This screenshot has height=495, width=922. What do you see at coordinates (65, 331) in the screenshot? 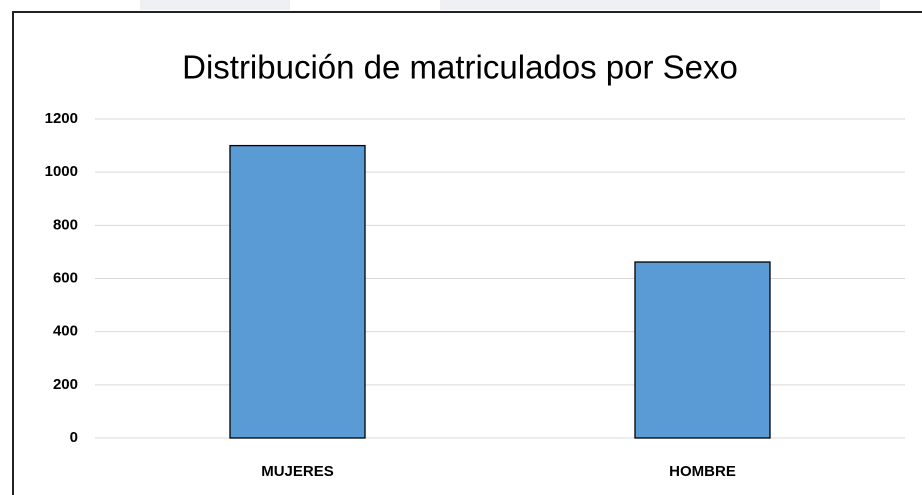
I see `y-tick-label: 400` at bounding box center [65, 331].